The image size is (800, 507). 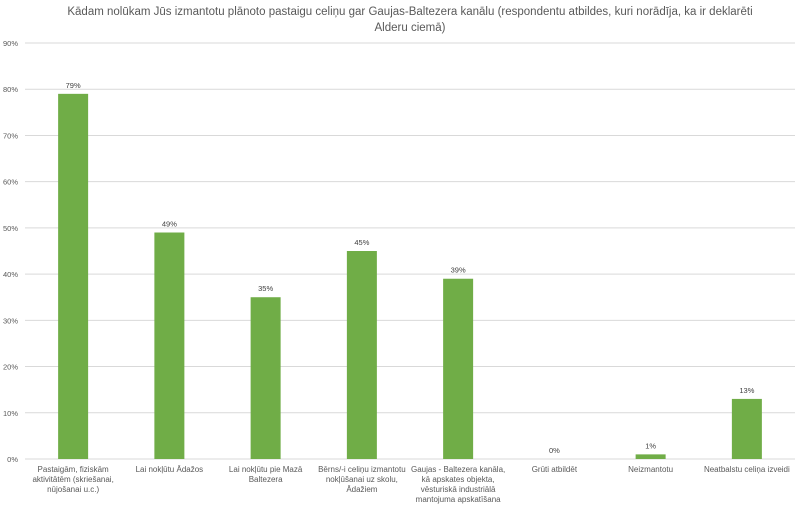 What do you see at coordinates (73, 85) in the screenshot?
I see `data-label: 79%` at bounding box center [73, 85].